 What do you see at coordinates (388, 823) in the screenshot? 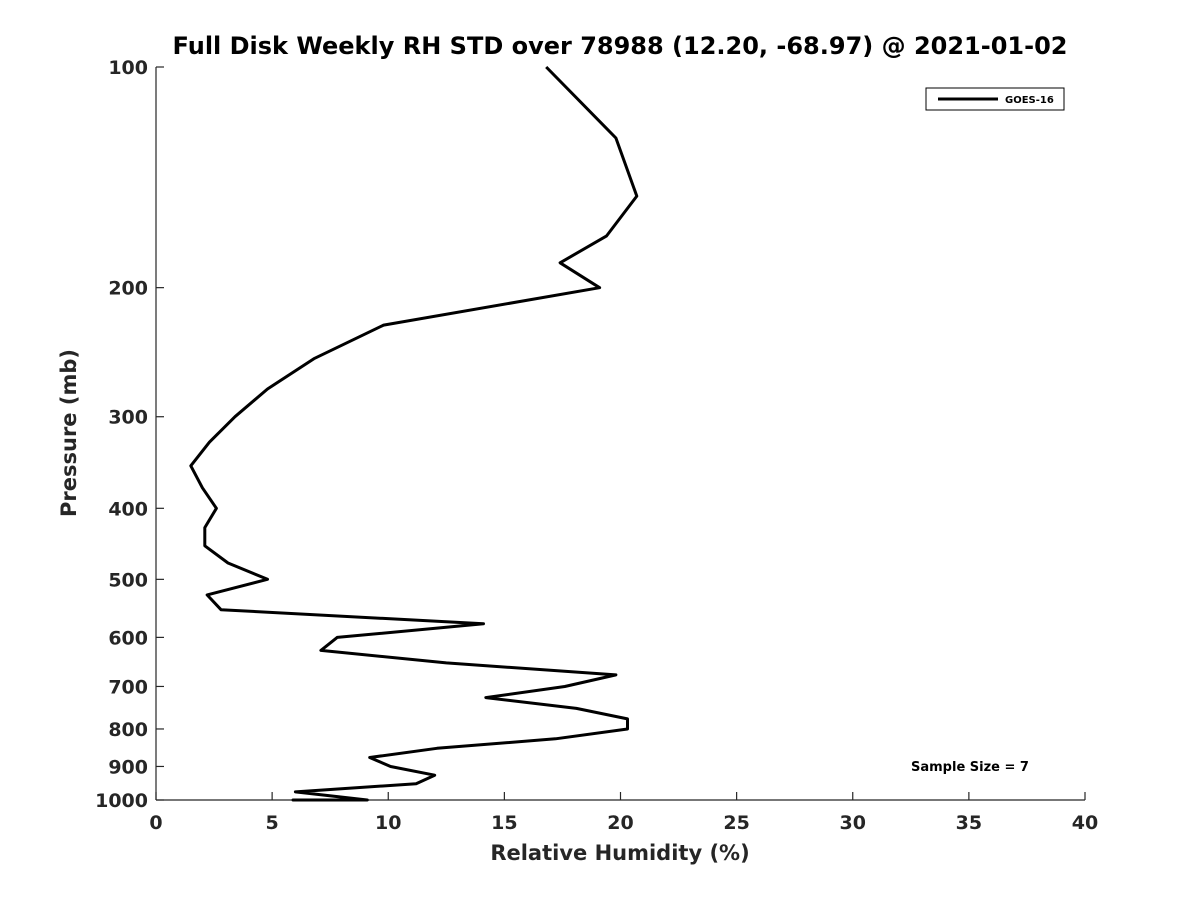
I see `x-tick-label: 10` at bounding box center [388, 823].